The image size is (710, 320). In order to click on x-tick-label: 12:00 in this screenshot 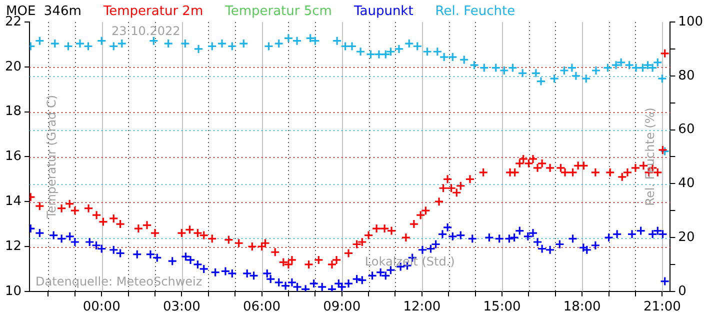, I will do `click(422, 307)`.